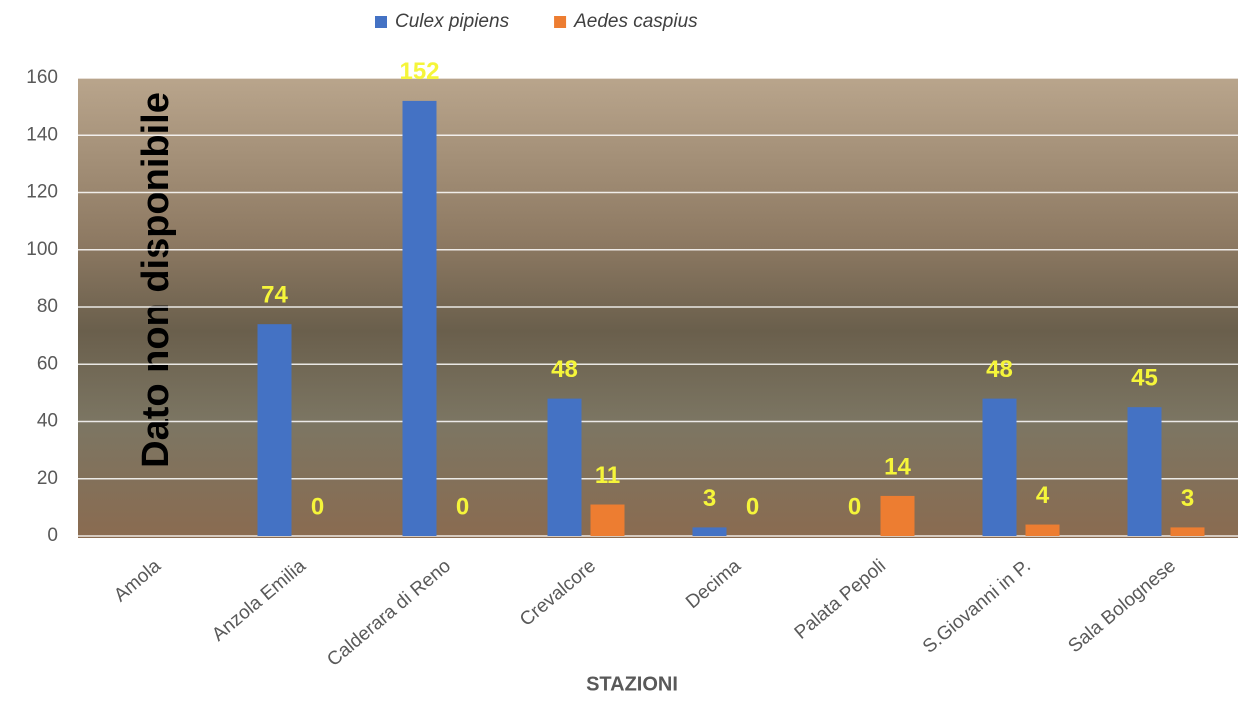  What do you see at coordinates (558, 593) in the screenshot?
I see `x-tick-label: Crevalcore` at bounding box center [558, 593].